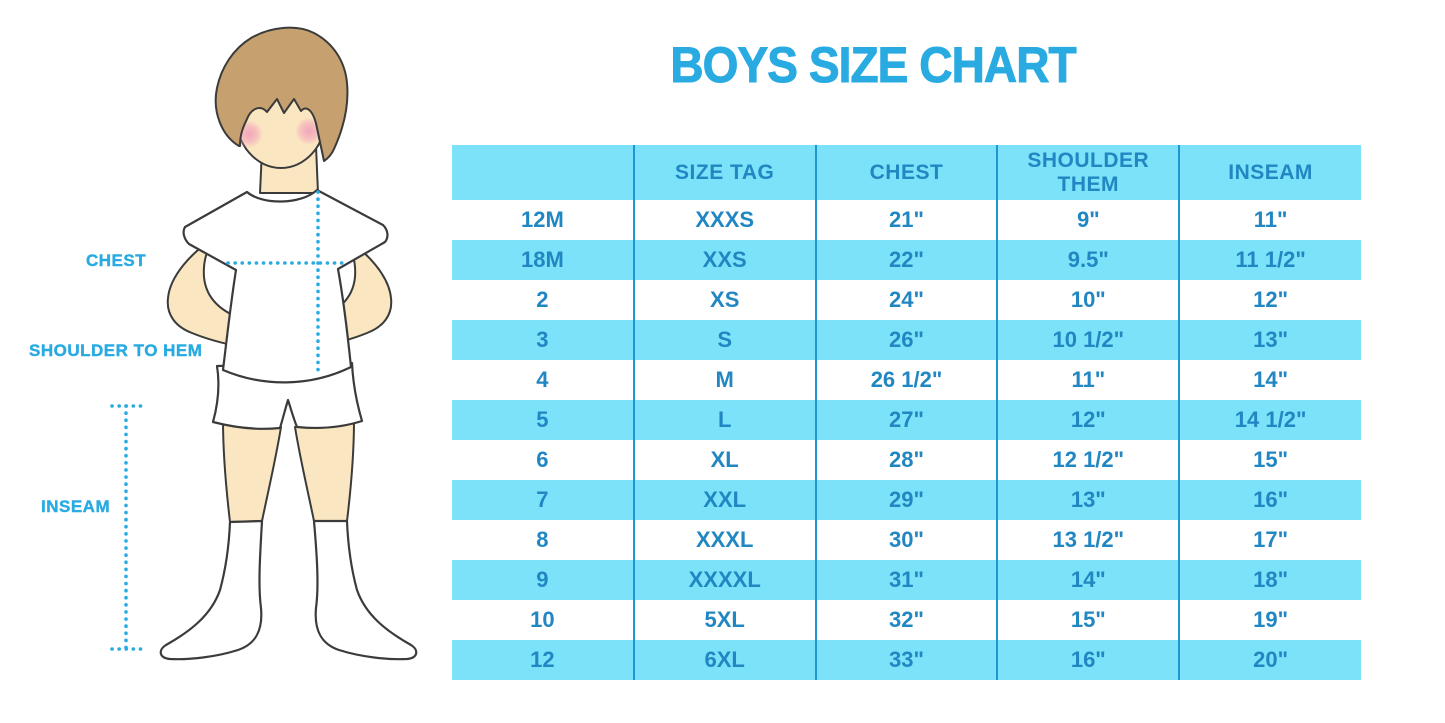  Describe the element at coordinates (1088, 460) in the screenshot. I see `table-cell: 12 1/2"` at that location.